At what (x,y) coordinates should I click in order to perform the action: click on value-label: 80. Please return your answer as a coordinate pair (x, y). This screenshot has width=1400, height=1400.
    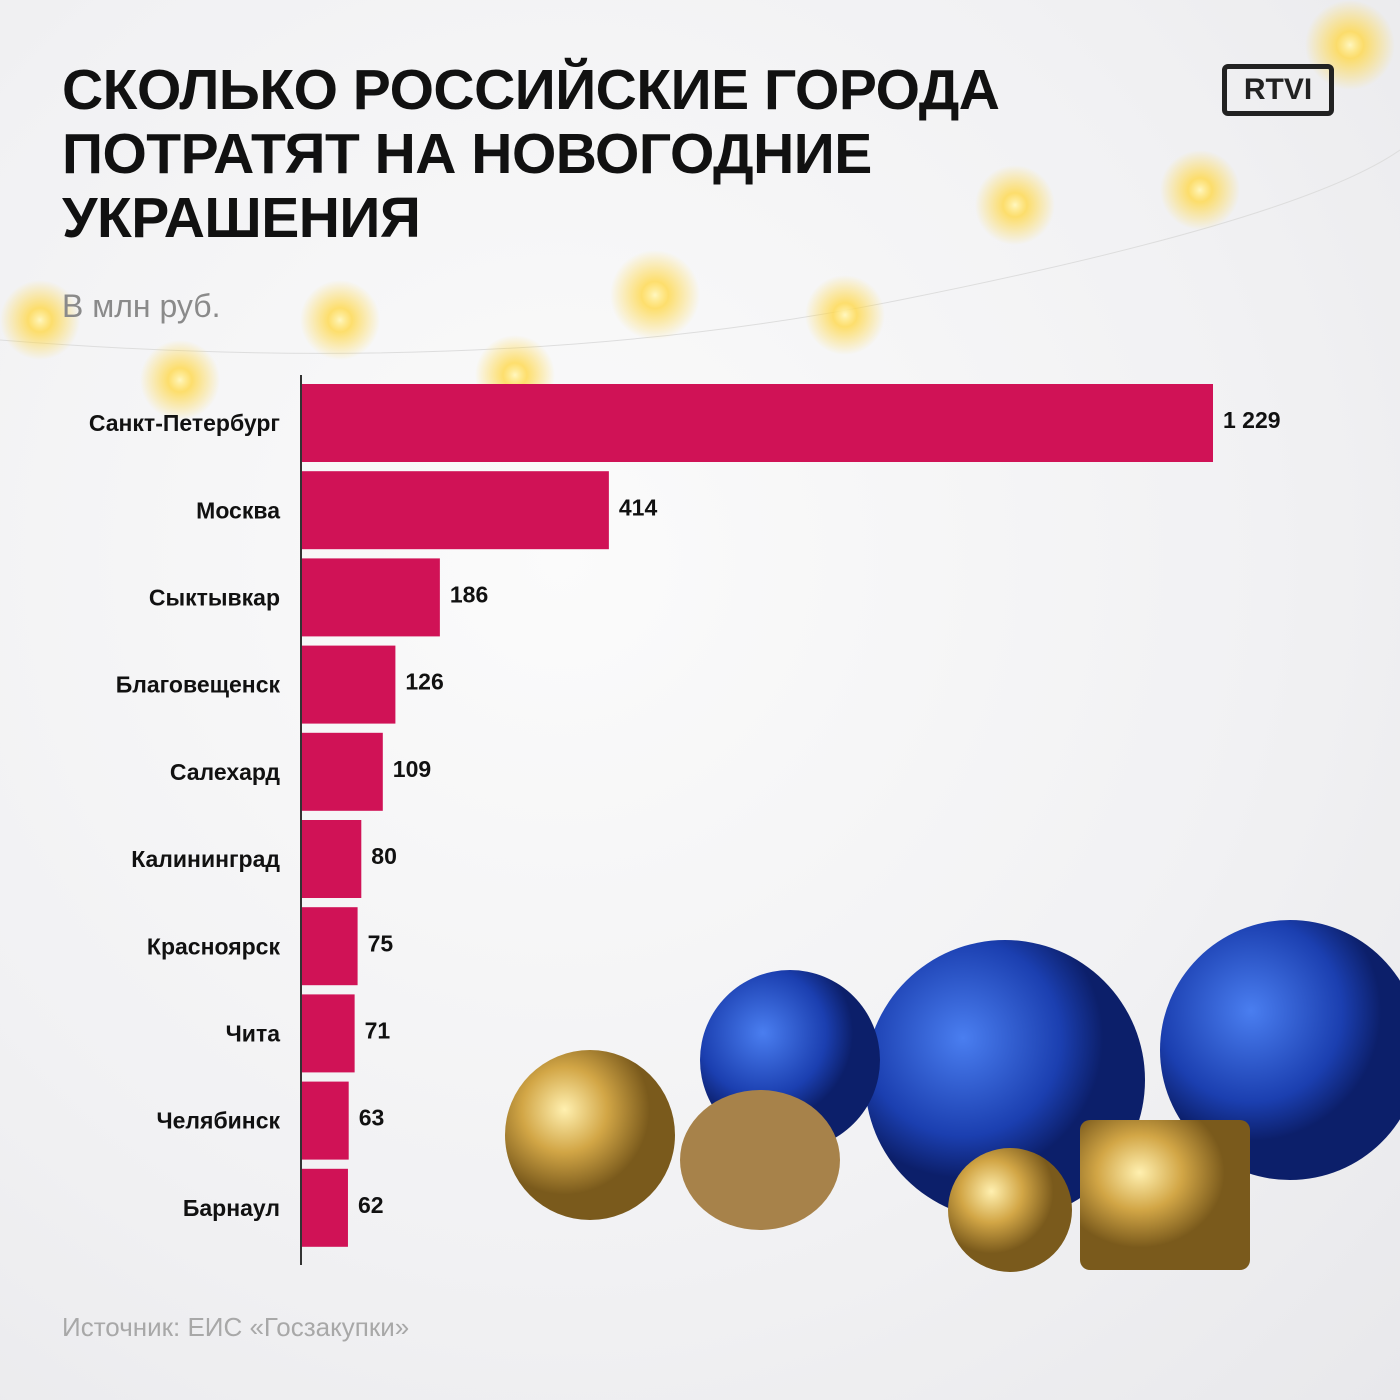
    Looking at the image, I should click on (384, 856).